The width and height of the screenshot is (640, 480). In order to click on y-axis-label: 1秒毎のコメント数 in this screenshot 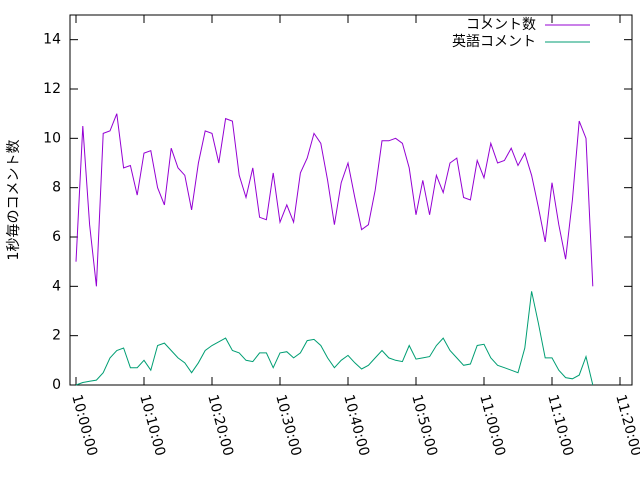, I will do `click(14, 200)`.